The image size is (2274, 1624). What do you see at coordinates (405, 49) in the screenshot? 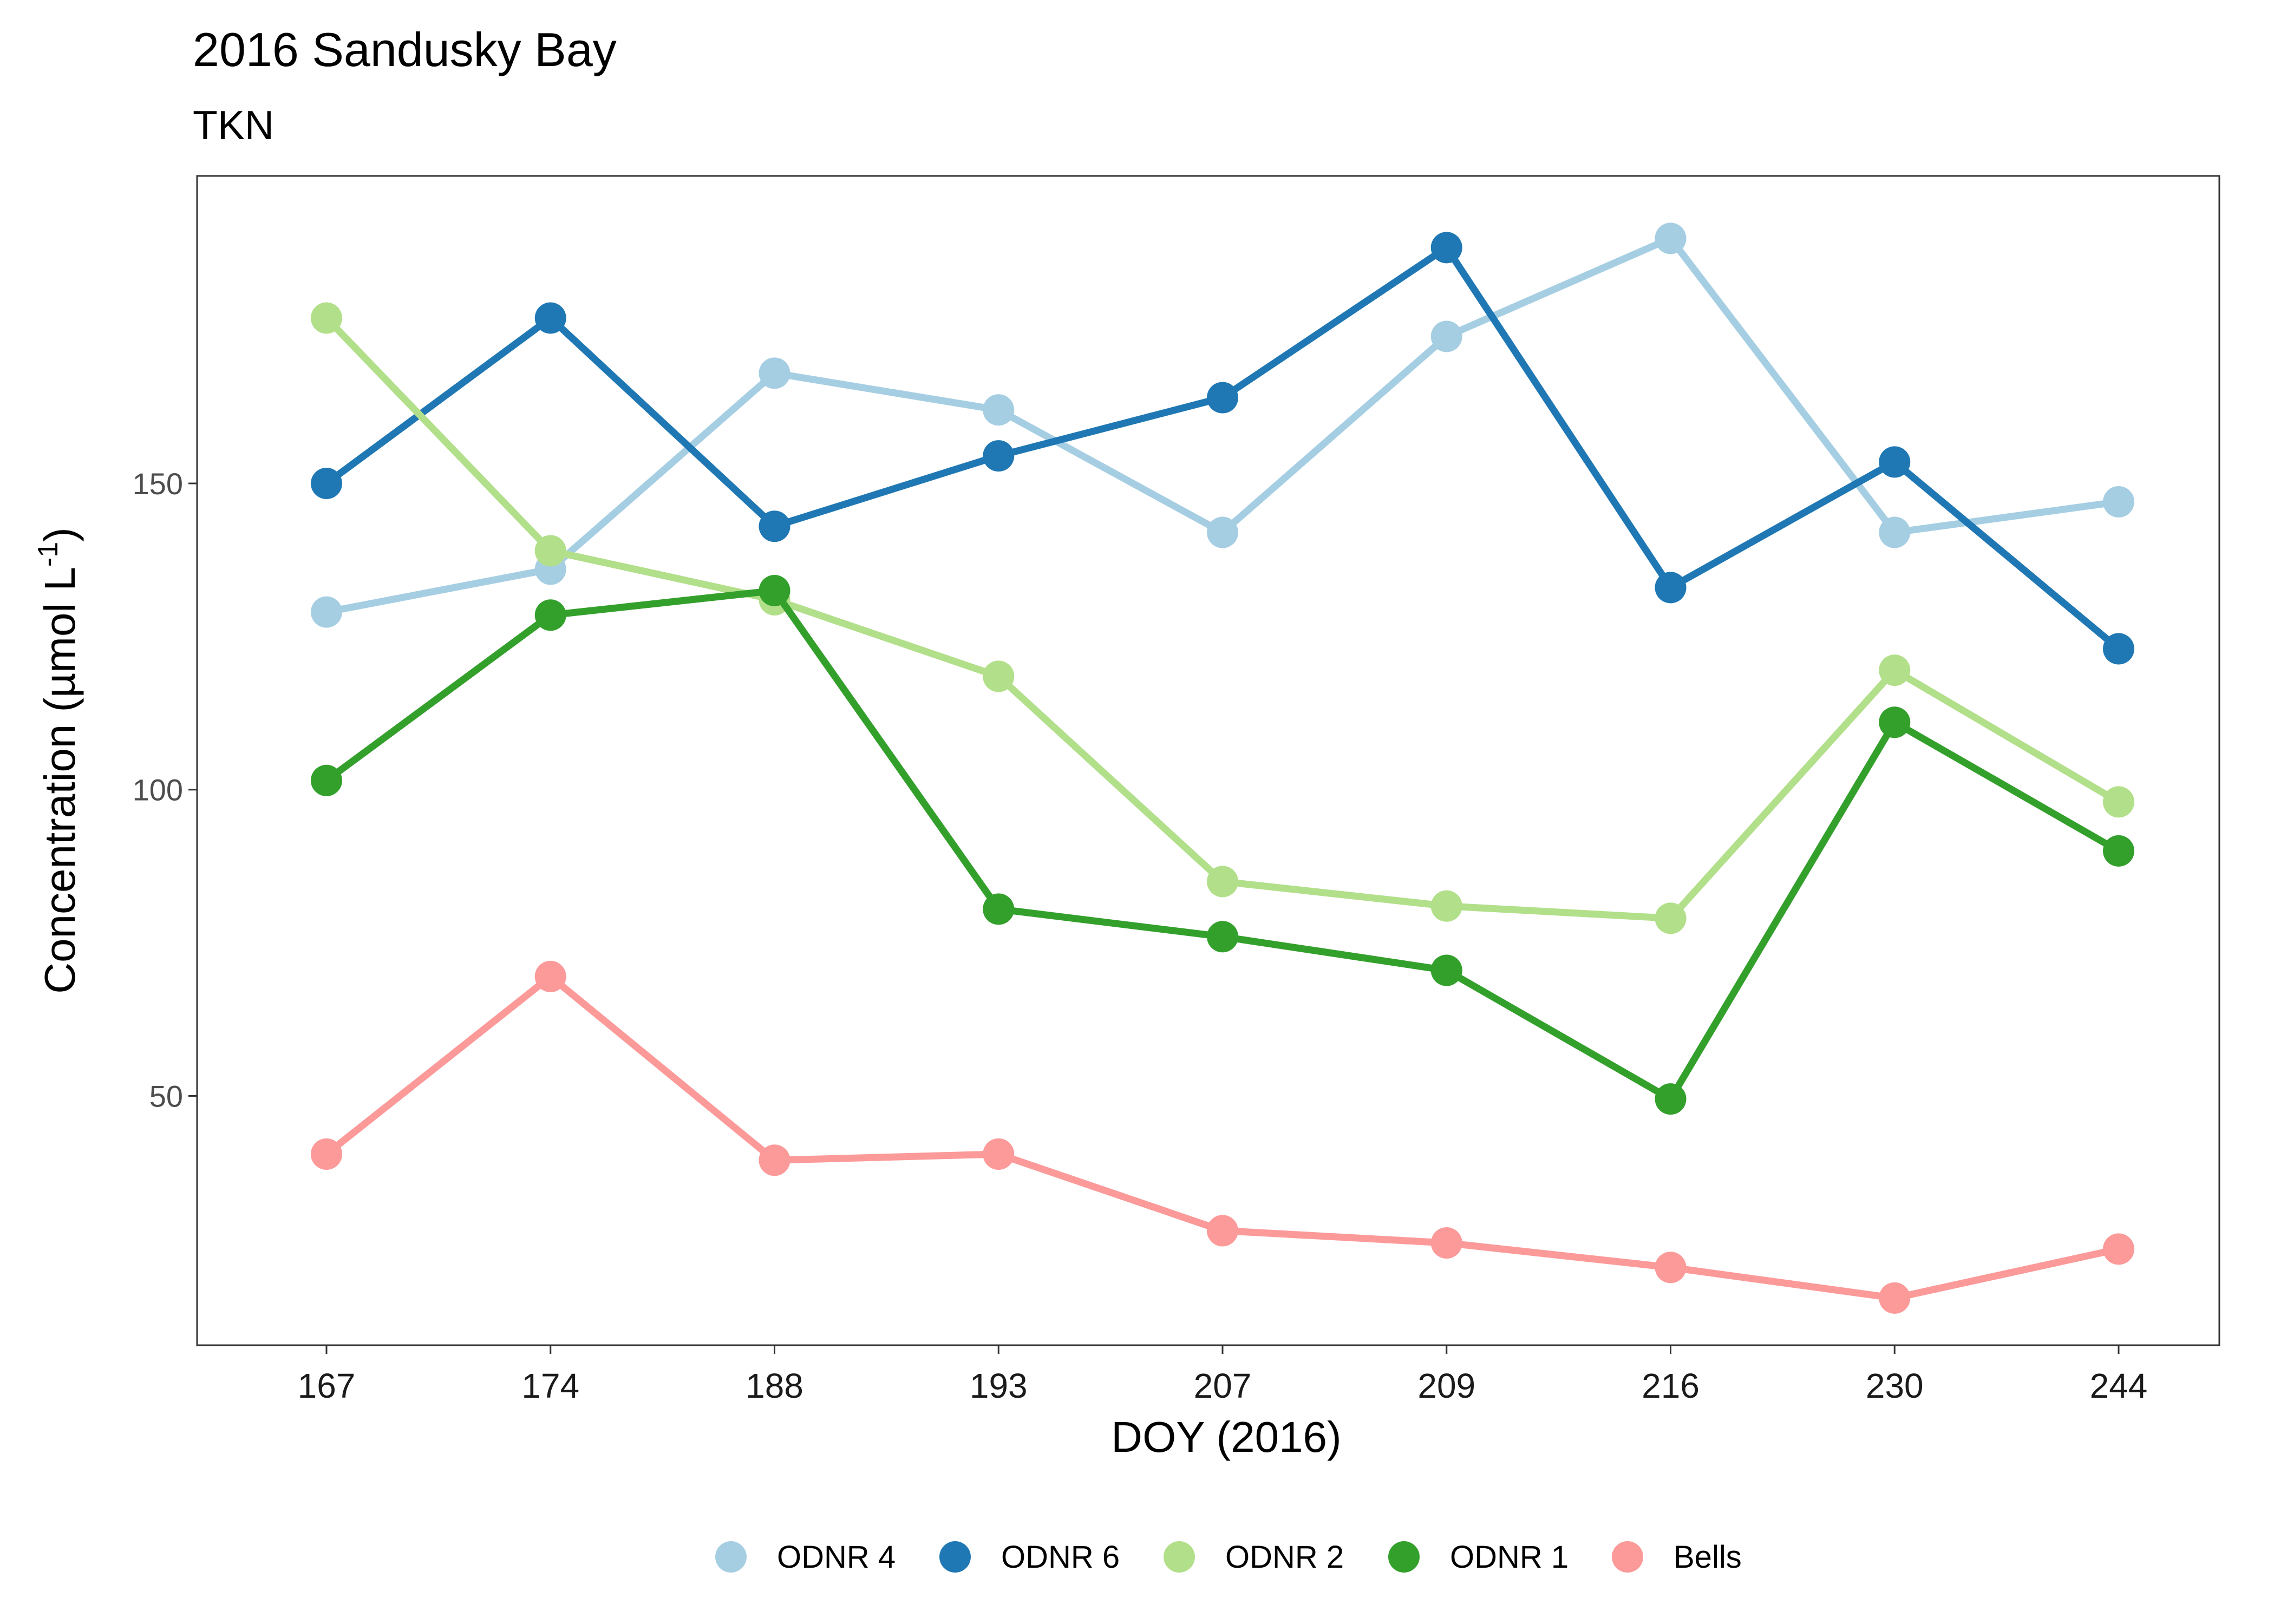
I see `chart-title: 2016 Sandusky Bay` at bounding box center [405, 49].